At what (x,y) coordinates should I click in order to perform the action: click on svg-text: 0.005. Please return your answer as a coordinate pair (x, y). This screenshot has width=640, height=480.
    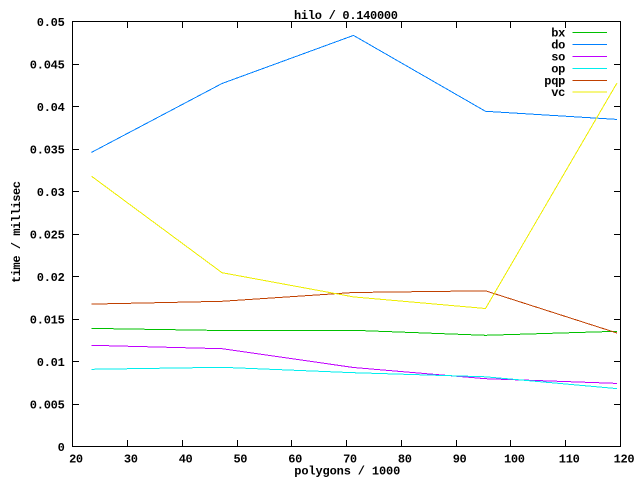
    Looking at the image, I should click on (47, 406).